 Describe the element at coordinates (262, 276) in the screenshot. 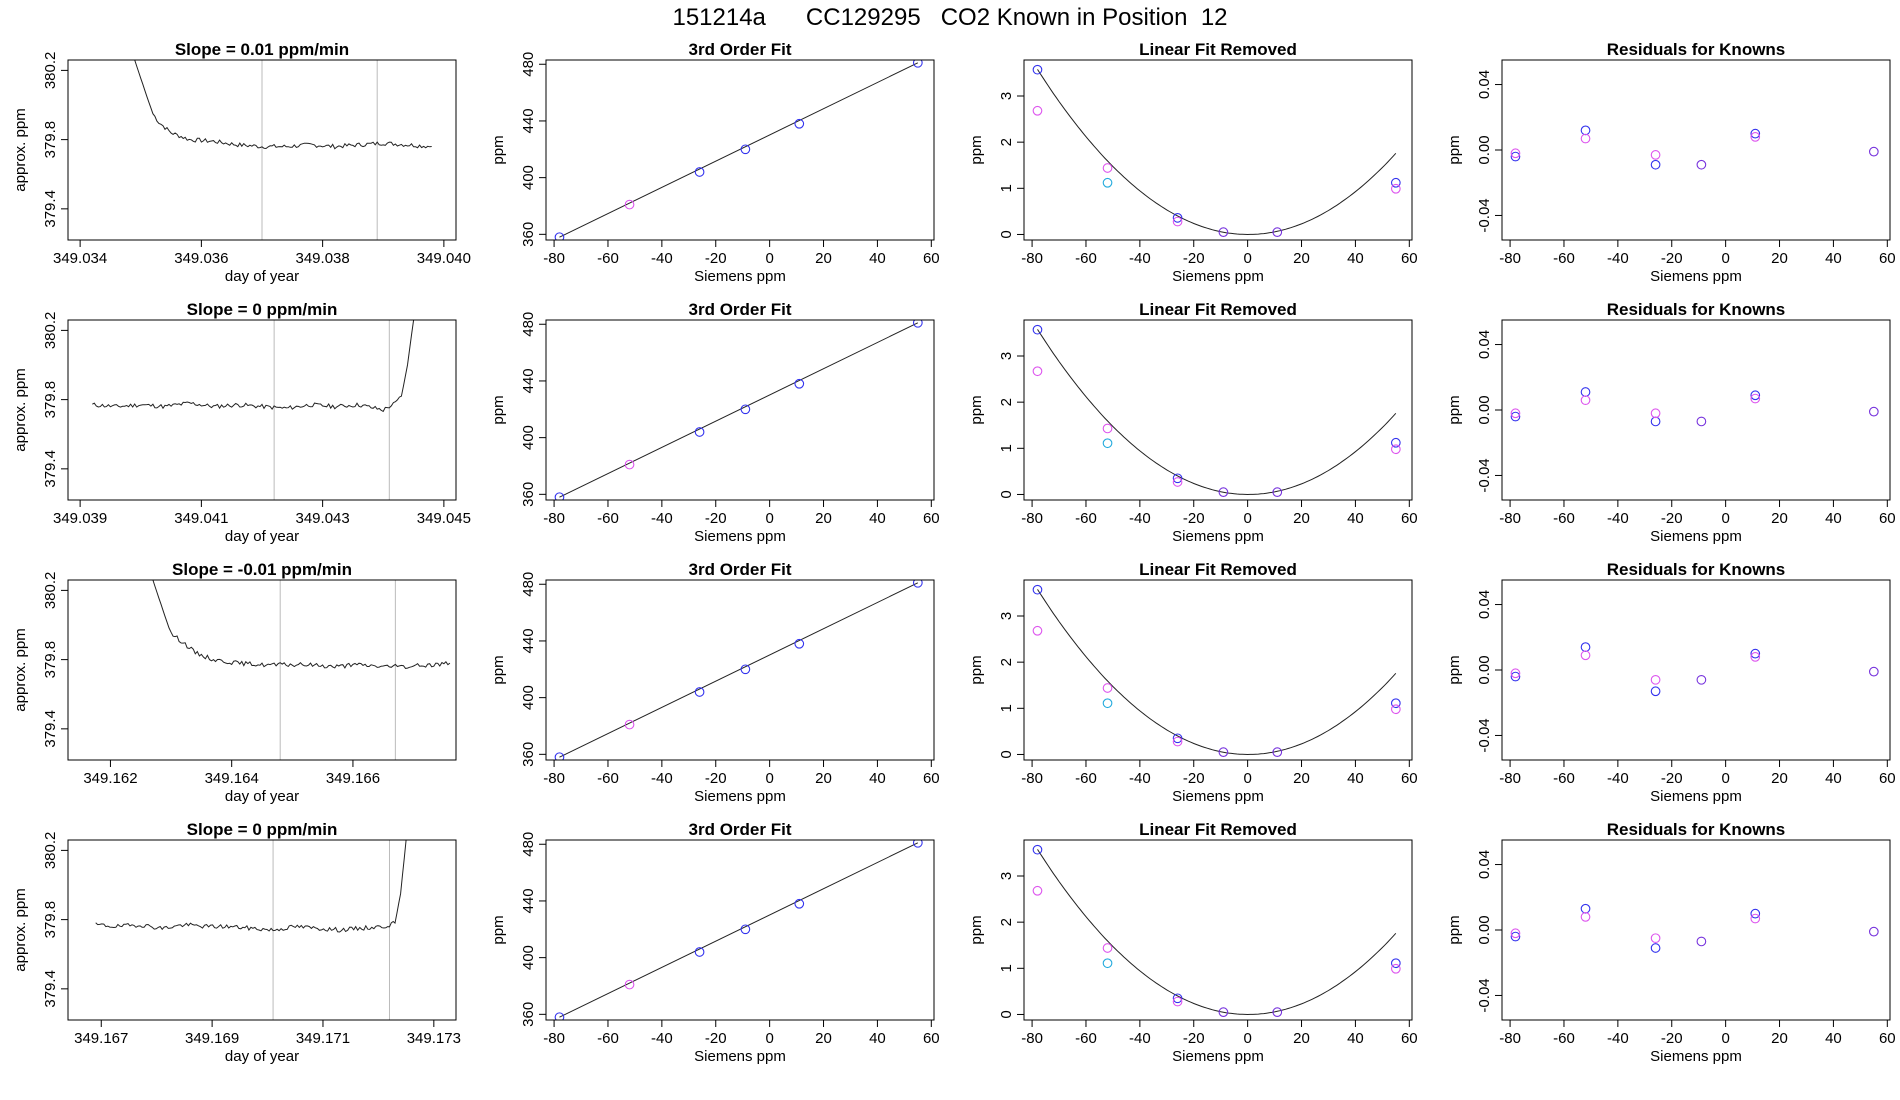

I see `x-axis-label: day of year` at that location.